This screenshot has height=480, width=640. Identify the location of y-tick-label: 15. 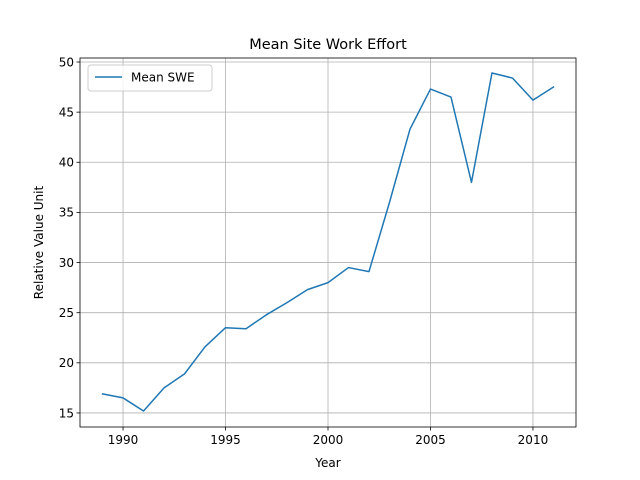
(66, 413).